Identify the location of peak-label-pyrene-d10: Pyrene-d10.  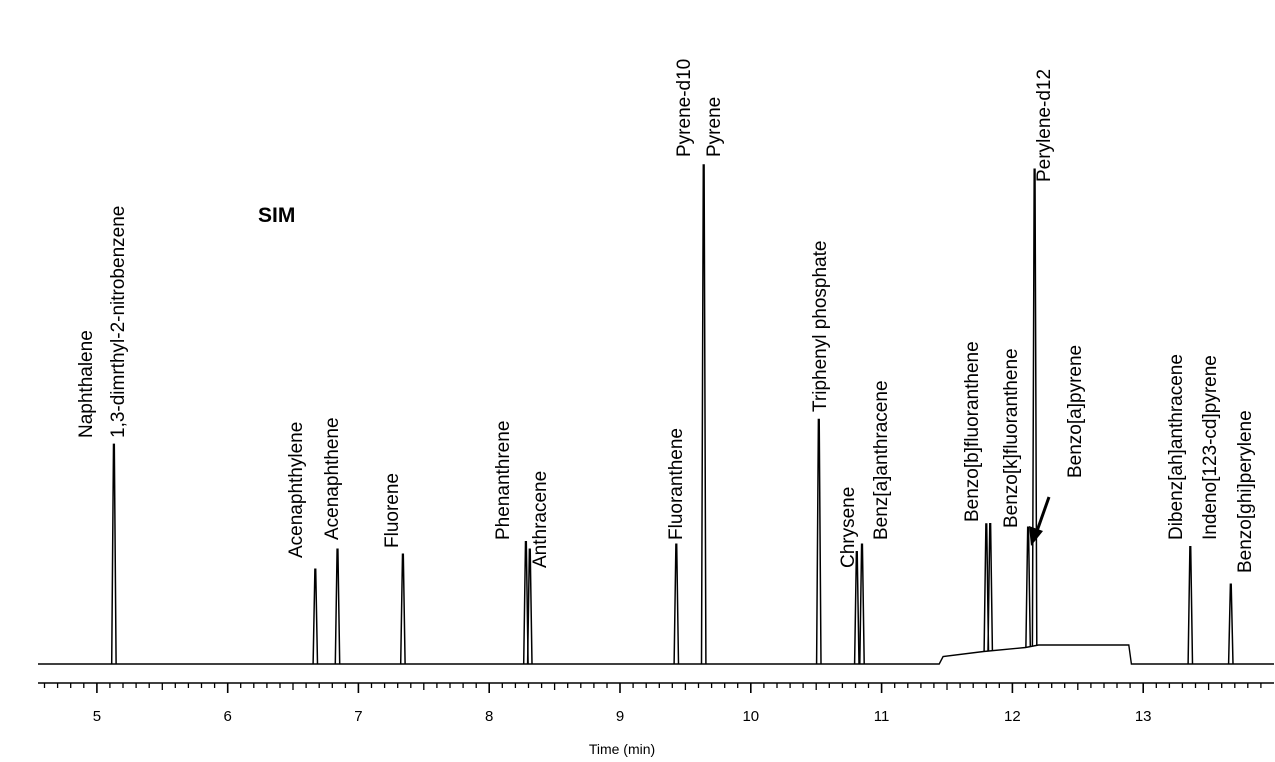
(684, 108).